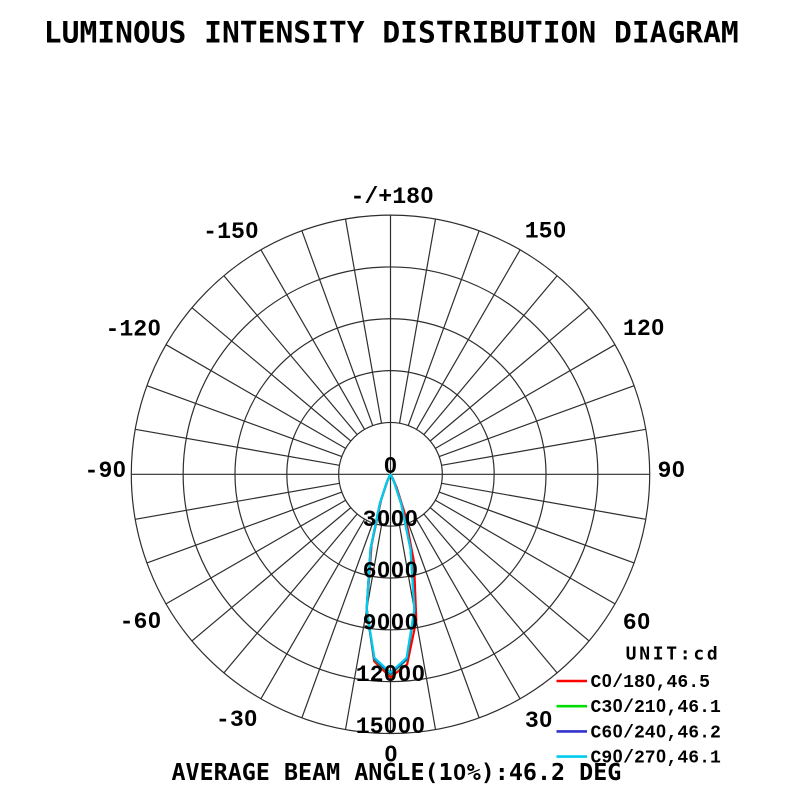 The image size is (800, 800). What do you see at coordinates (390, 519) in the screenshot?
I see `svg-text: 3000` at bounding box center [390, 519].